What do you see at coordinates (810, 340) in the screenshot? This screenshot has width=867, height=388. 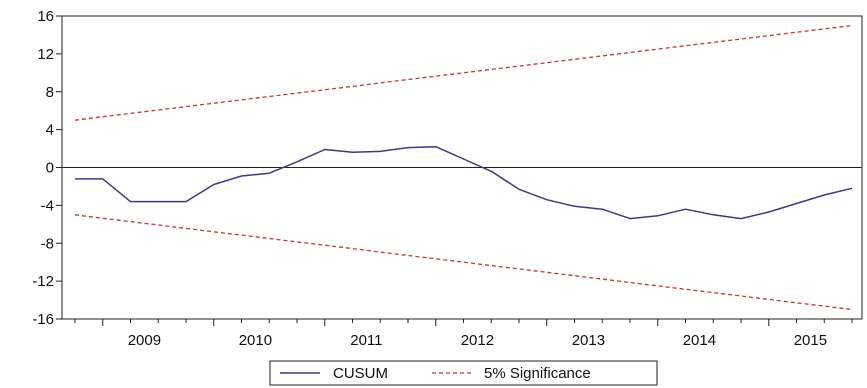 I see `x-tick-label: 2015` at bounding box center [810, 340].